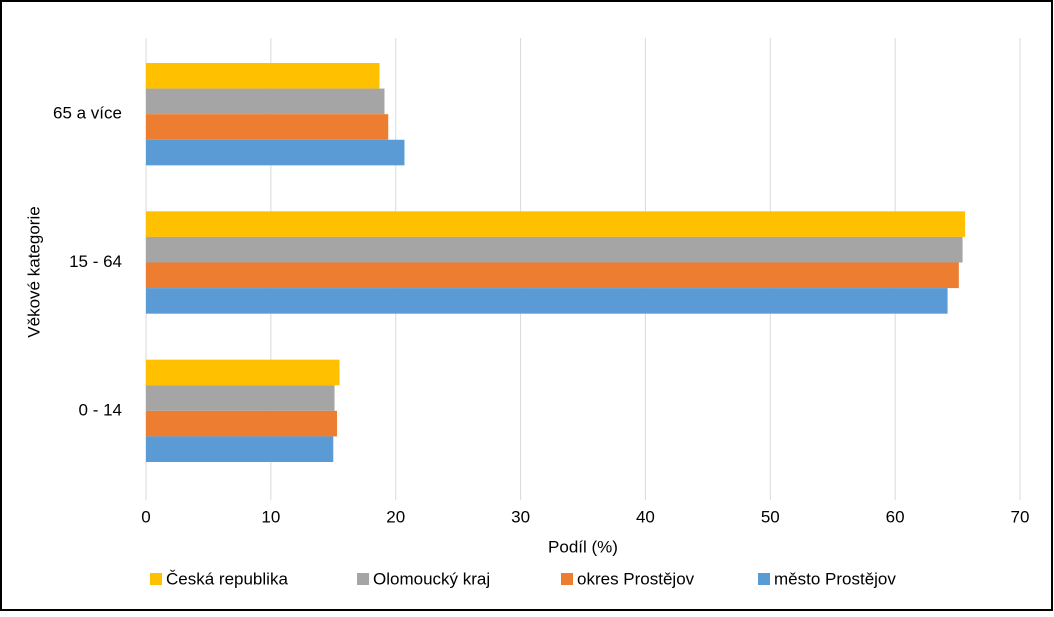 This screenshot has height=617, width=1054. I want to click on legend-label: Česká republika, so click(227, 578).